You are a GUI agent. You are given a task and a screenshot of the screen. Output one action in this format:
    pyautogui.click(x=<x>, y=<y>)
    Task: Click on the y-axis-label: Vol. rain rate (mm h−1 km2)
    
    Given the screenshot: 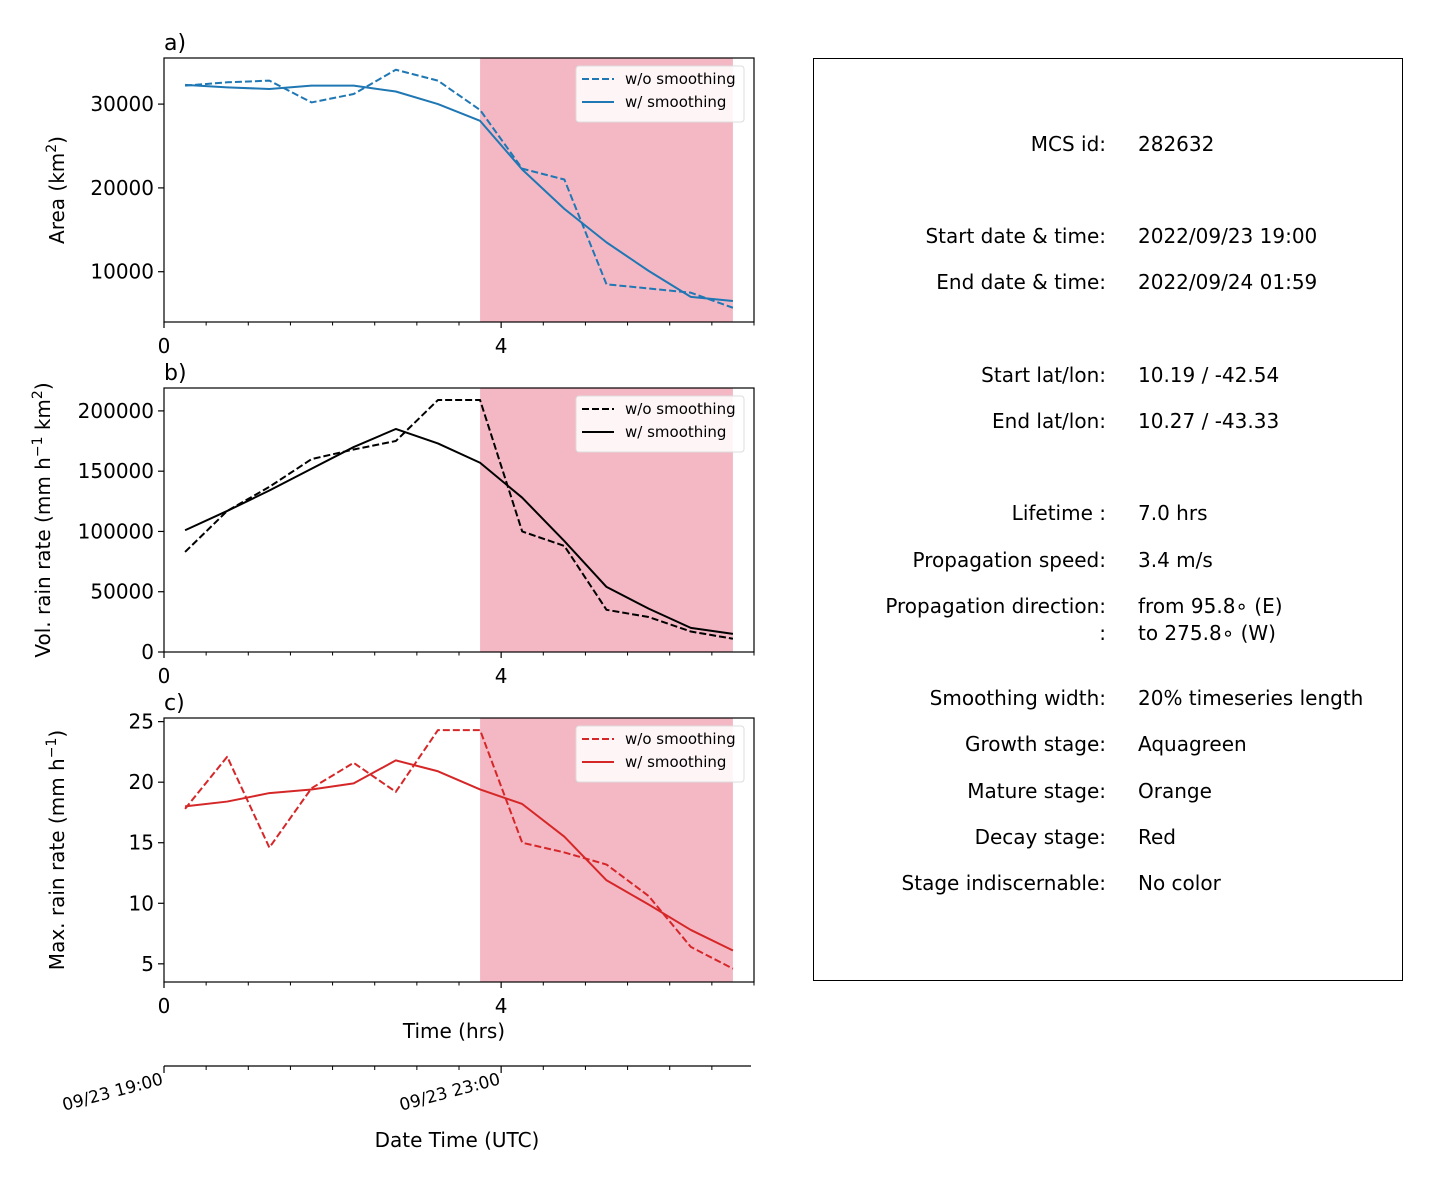 What is the action you would take?
    pyautogui.click(x=42, y=519)
    